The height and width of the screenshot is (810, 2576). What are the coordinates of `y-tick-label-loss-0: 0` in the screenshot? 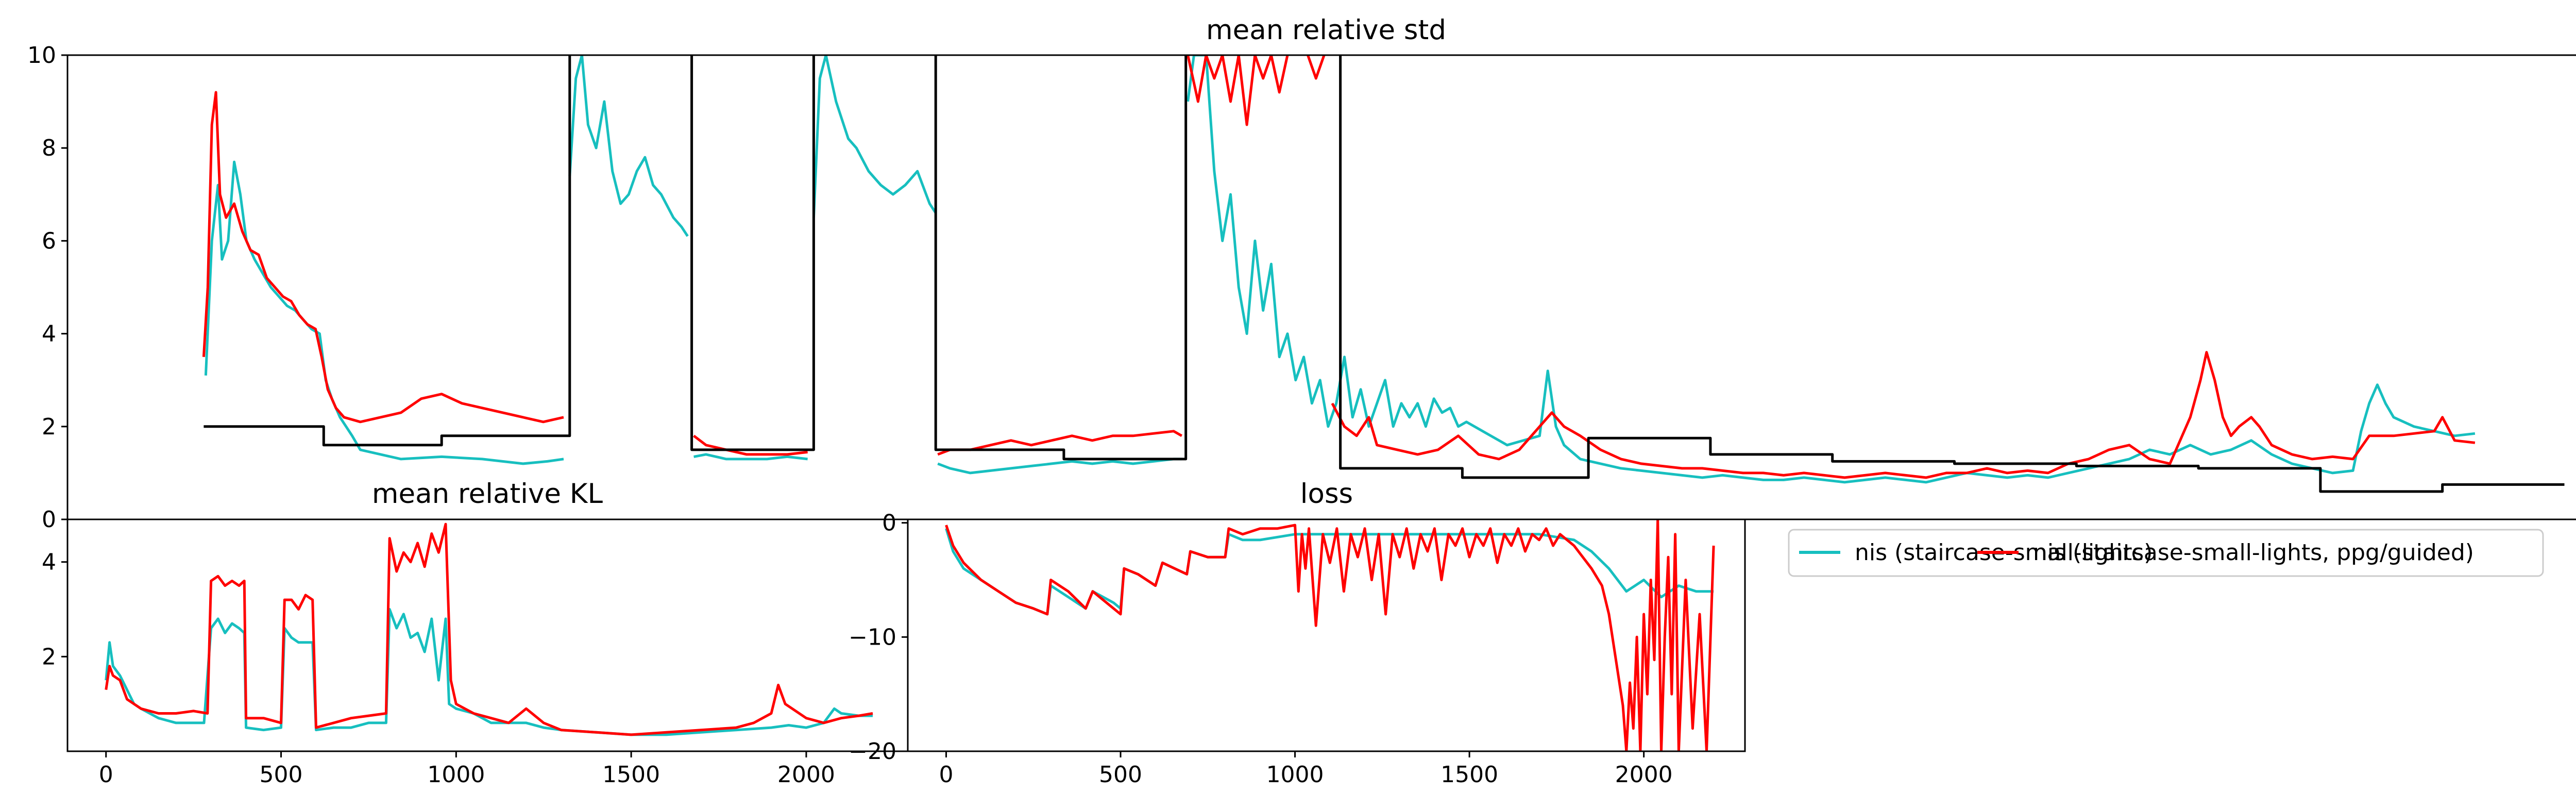 It's located at (889, 523).